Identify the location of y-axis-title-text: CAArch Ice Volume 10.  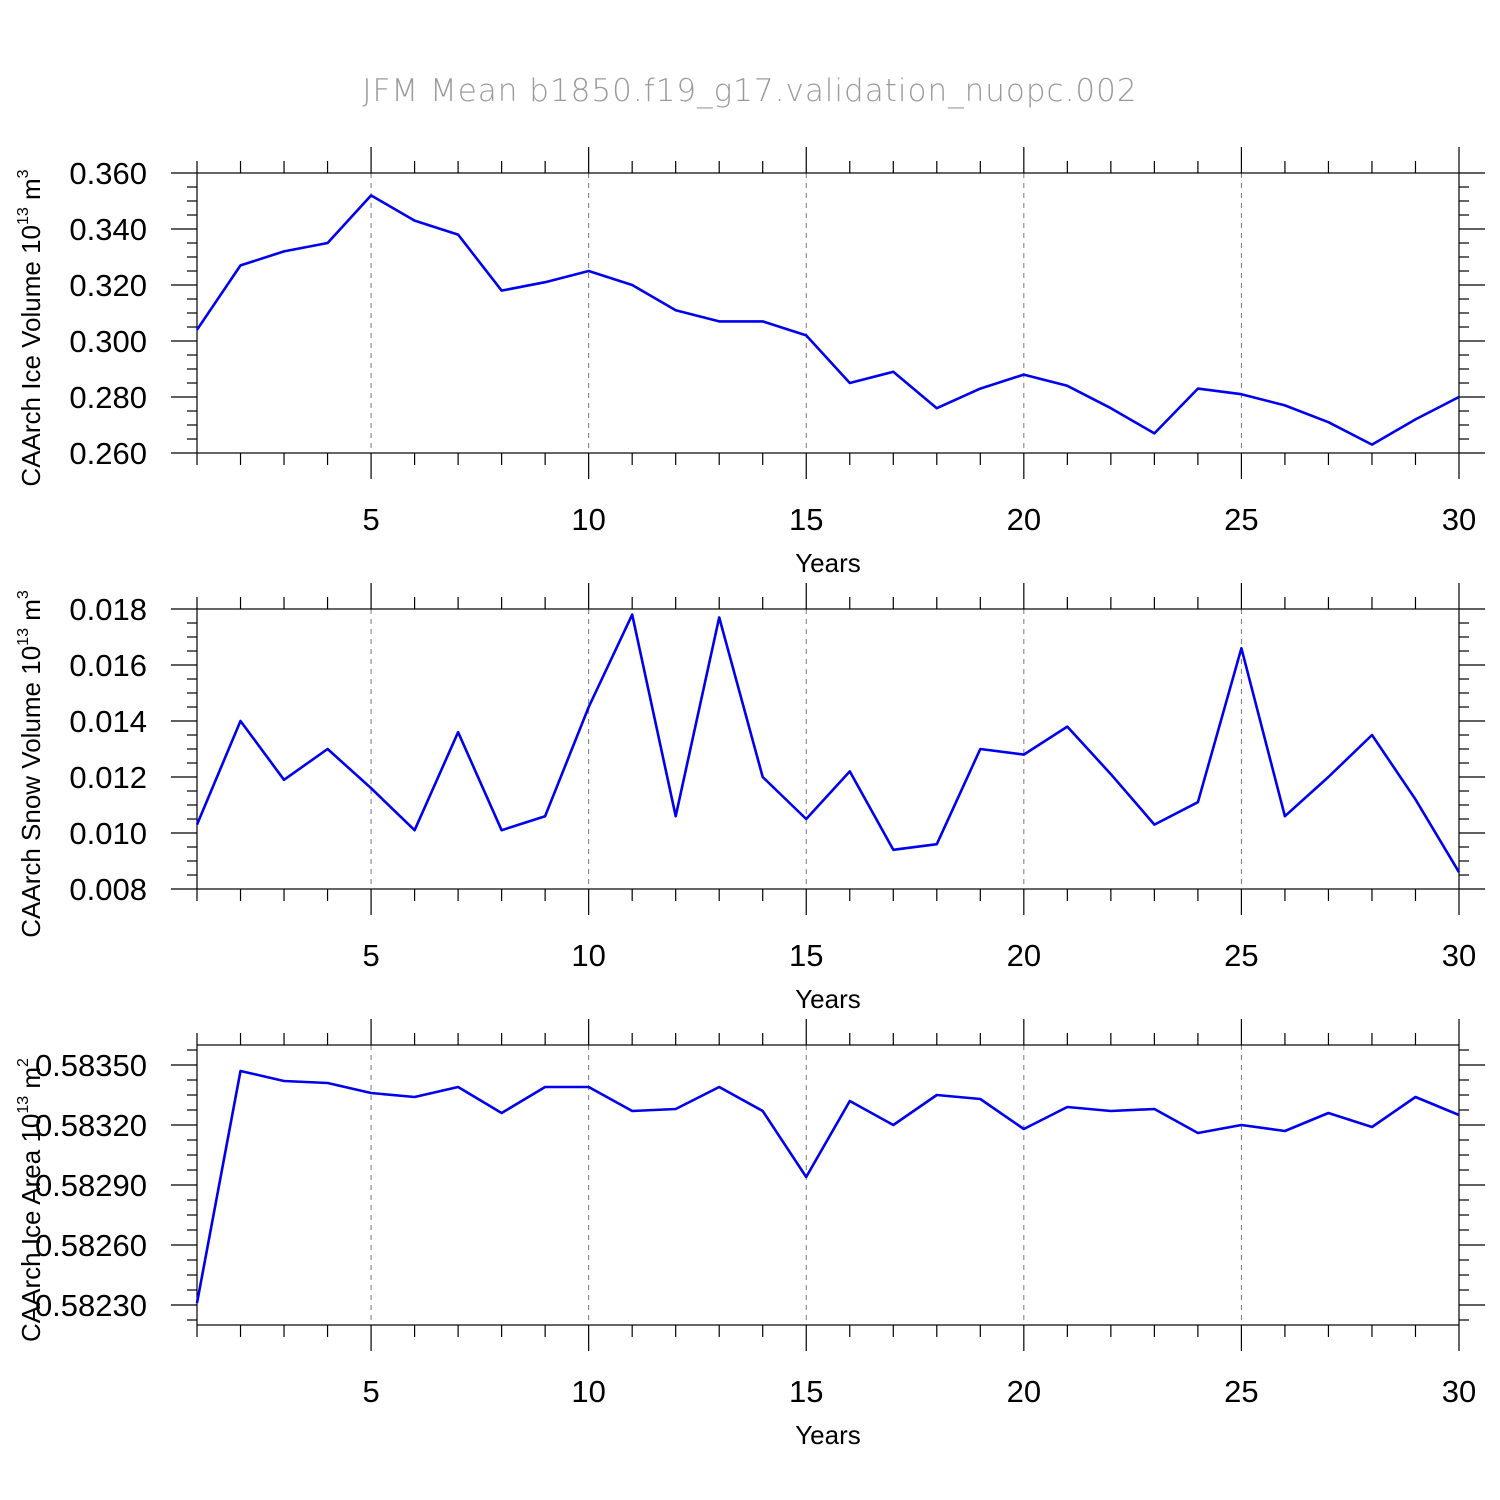
(31, 356).